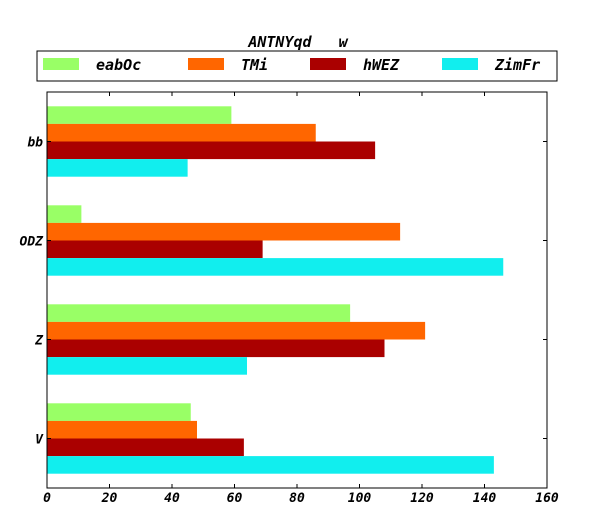 The height and width of the screenshot is (518, 592). What do you see at coordinates (355, 65) in the screenshot?
I see `legend-item: hWEZ` at bounding box center [355, 65].